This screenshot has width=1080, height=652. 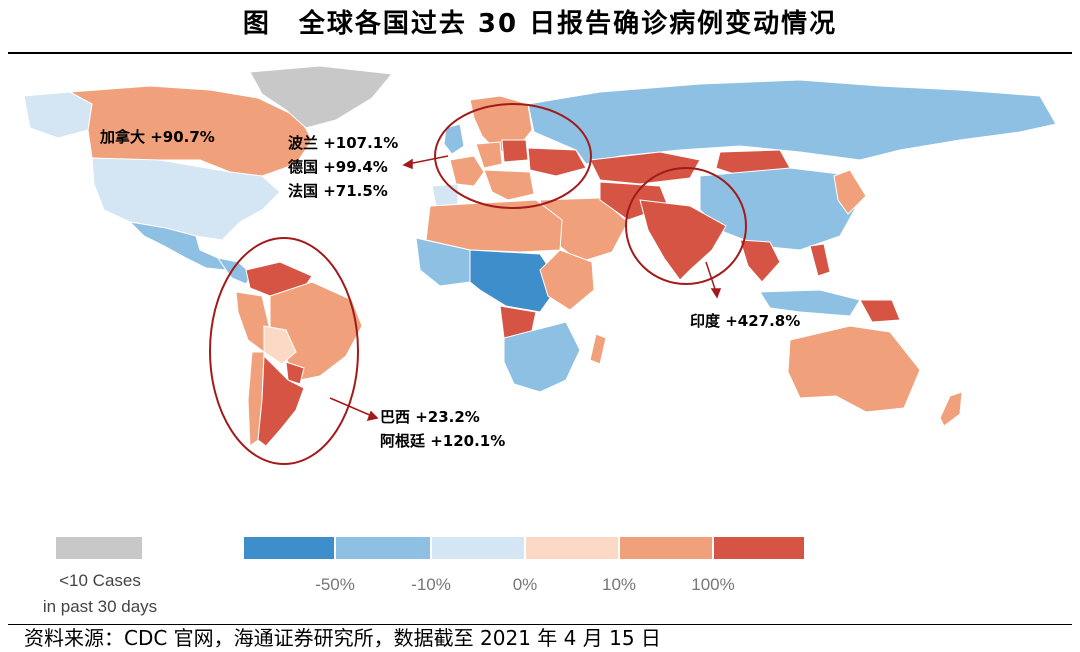 What do you see at coordinates (186, 199) in the screenshot?
I see `country-usa` at bounding box center [186, 199].